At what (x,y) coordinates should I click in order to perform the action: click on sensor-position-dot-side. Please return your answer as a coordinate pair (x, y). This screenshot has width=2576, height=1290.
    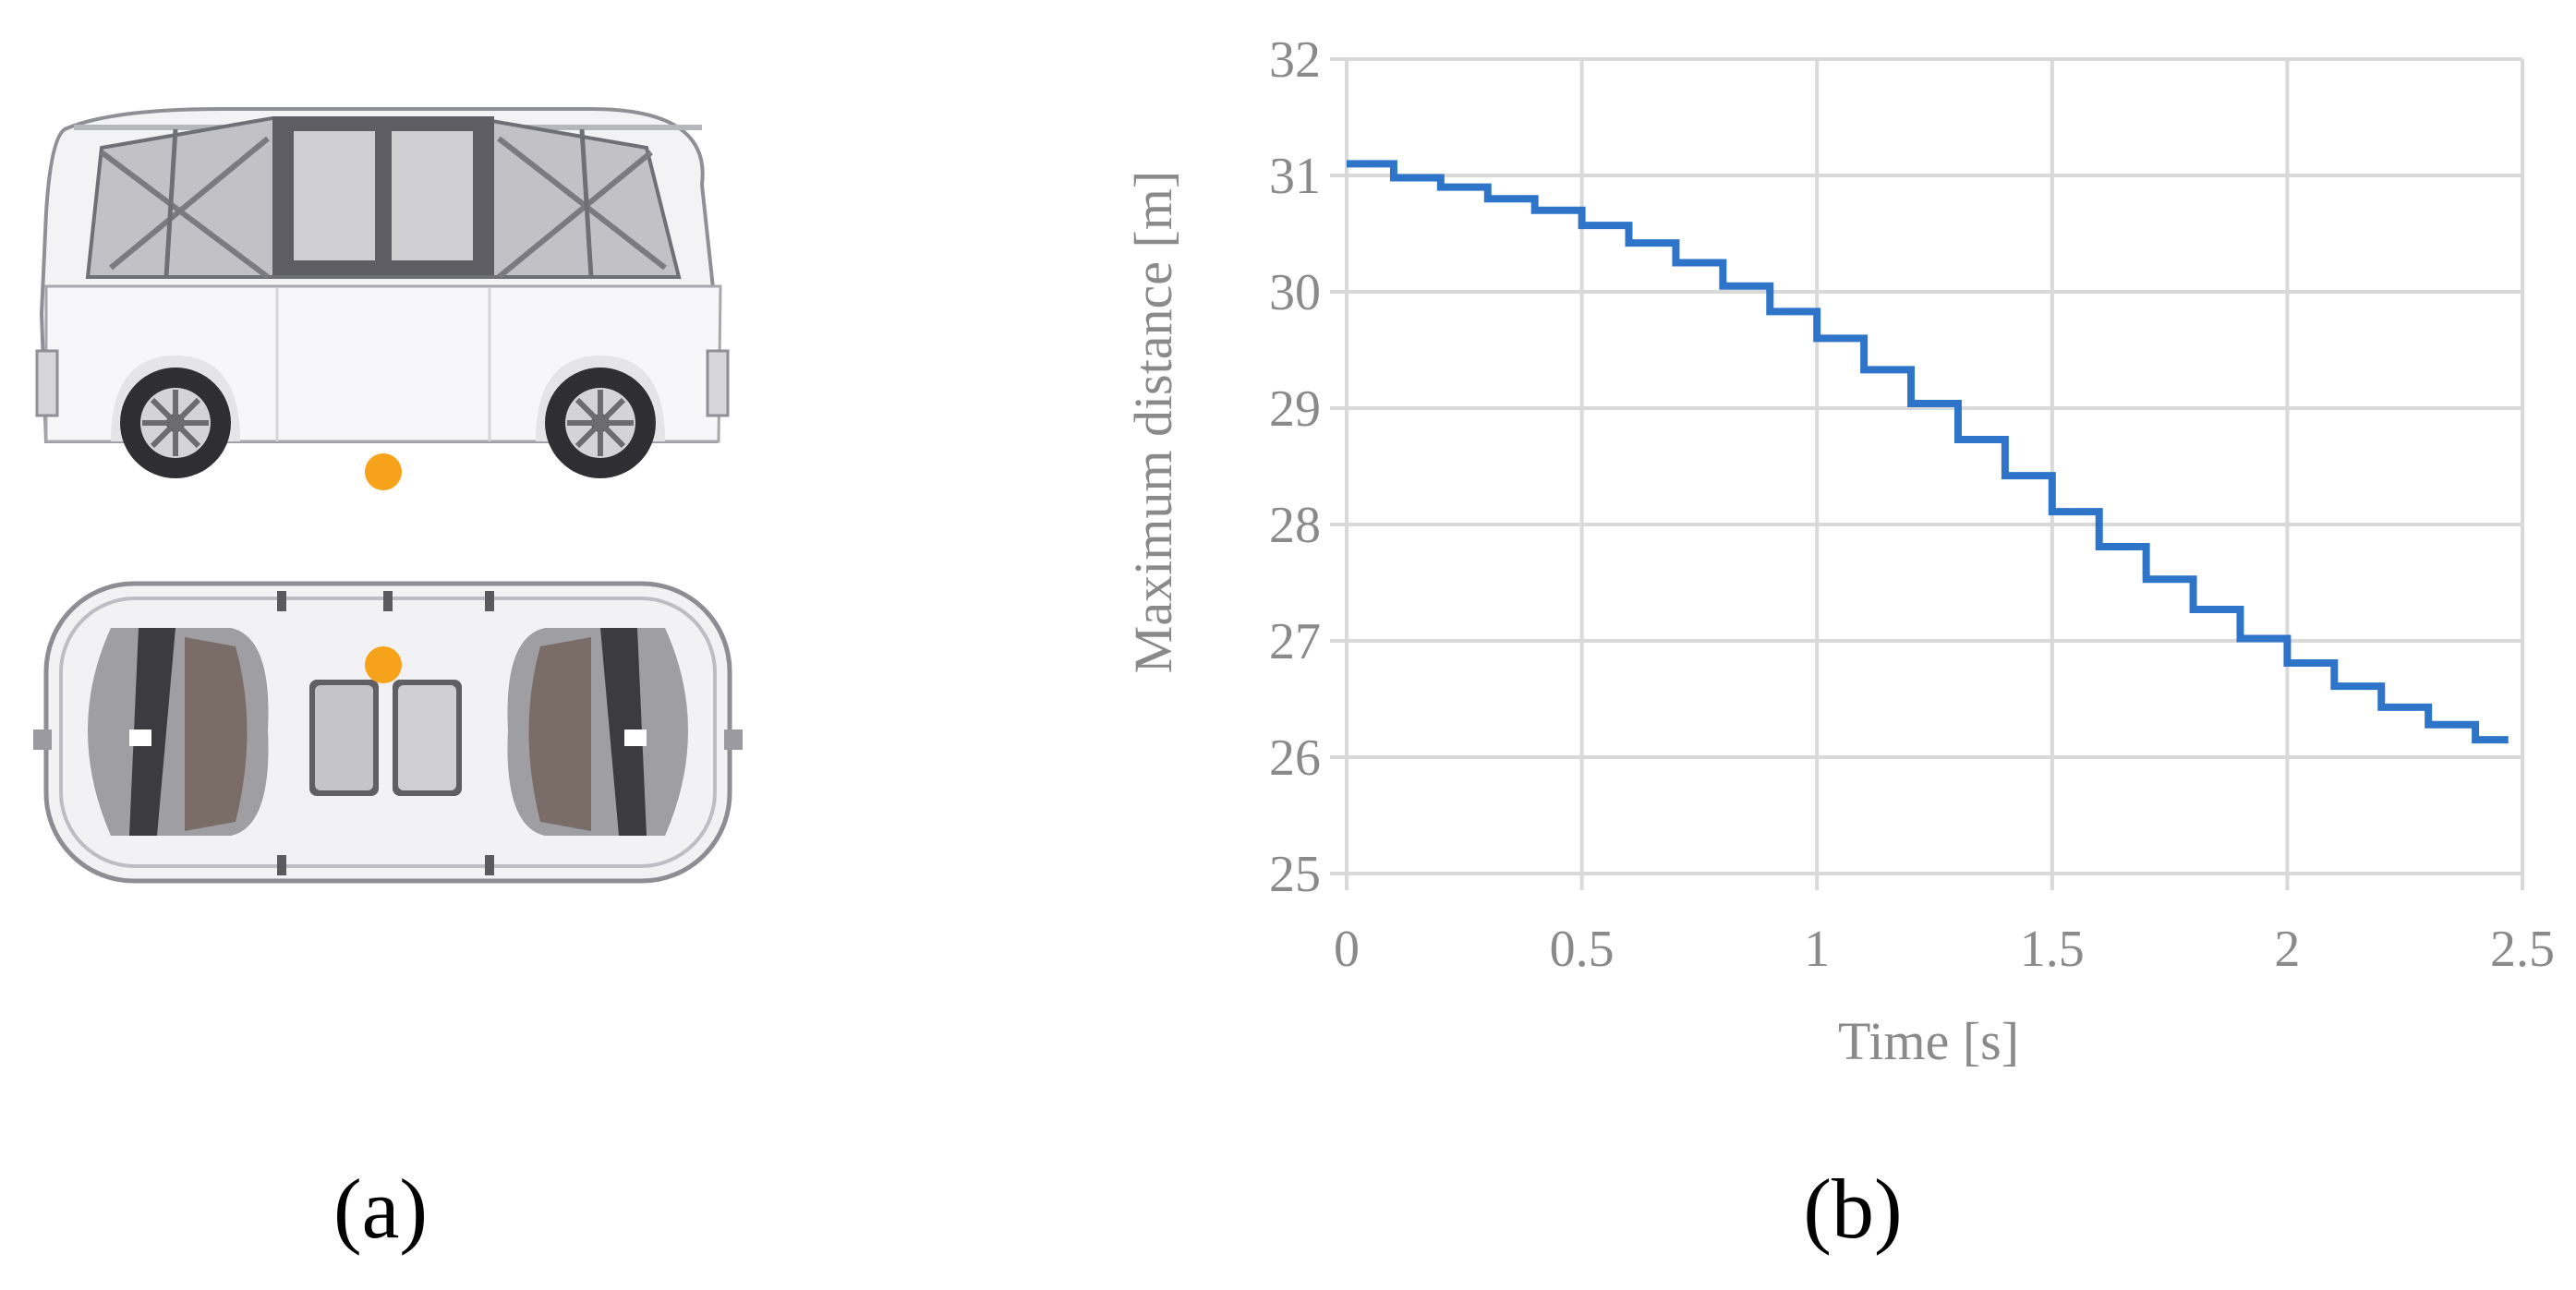
    Looking at the image, I should click on (383, 472).